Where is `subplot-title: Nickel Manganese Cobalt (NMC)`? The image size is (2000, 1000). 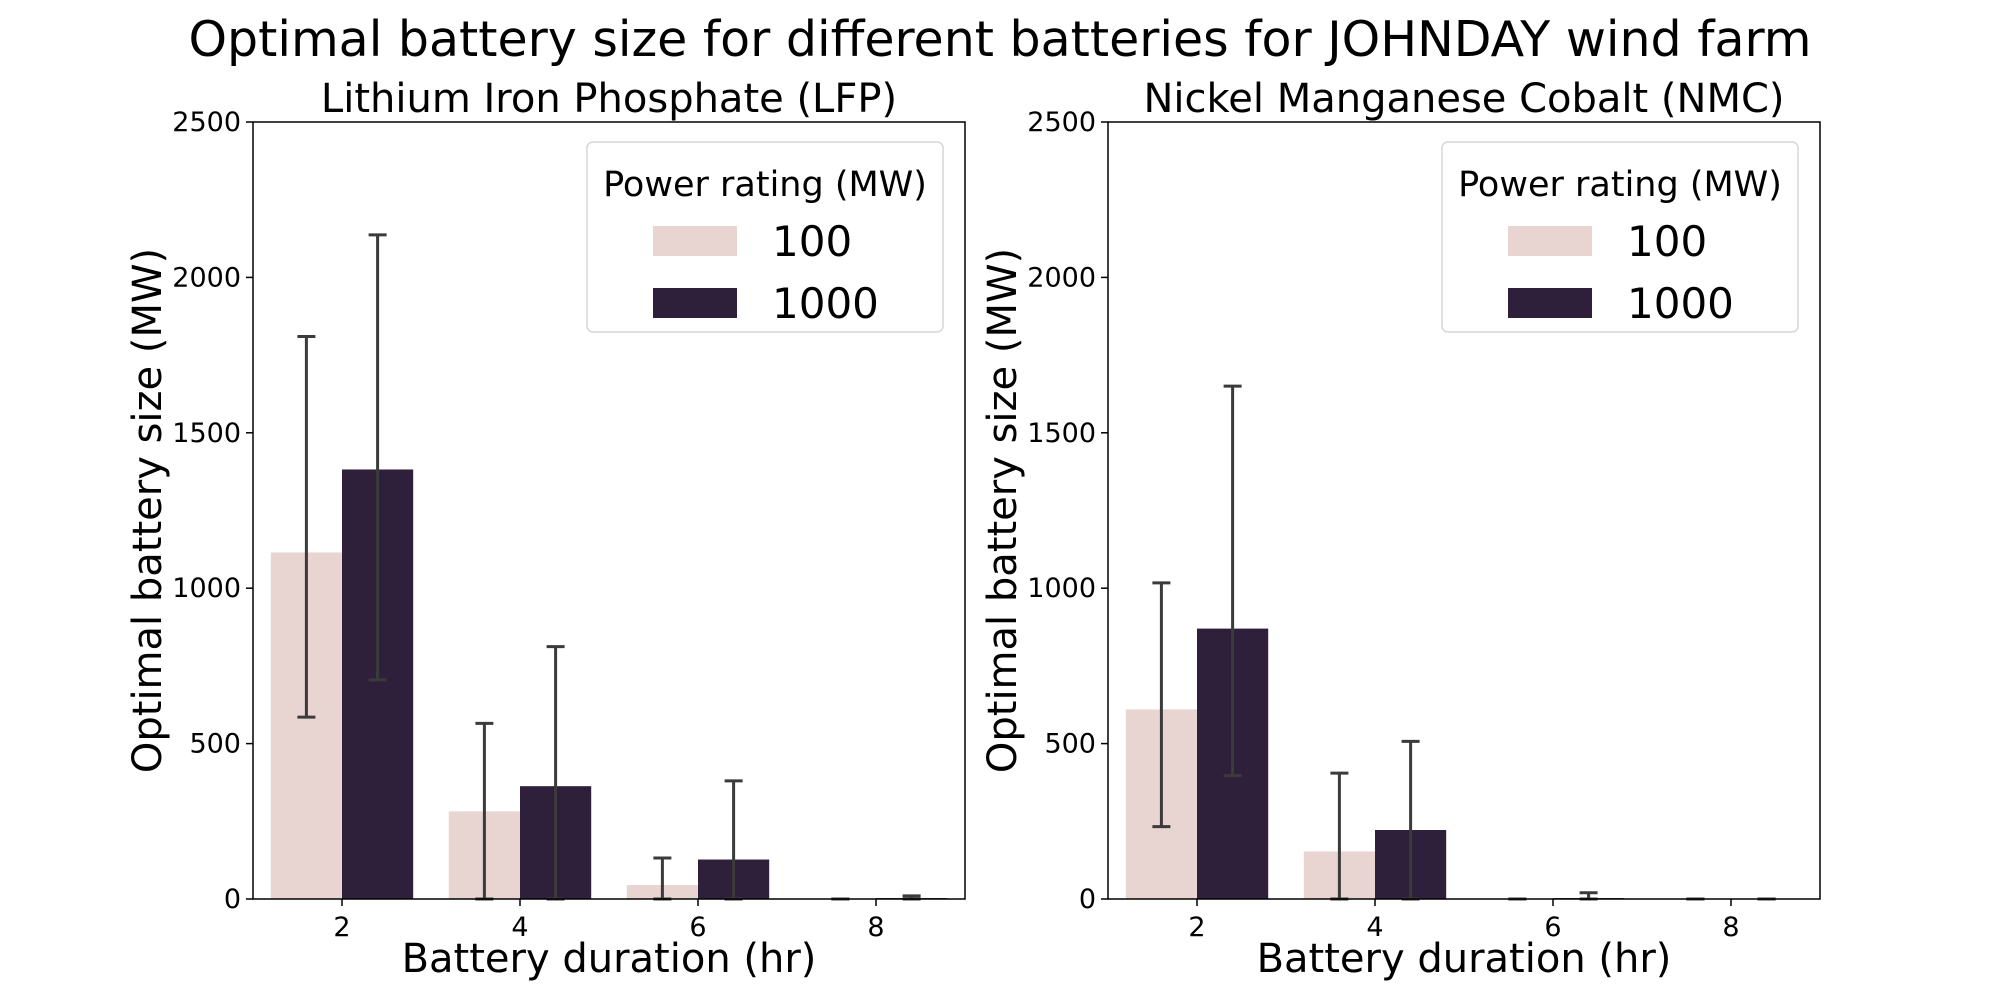
subplot-title: Nickel Manganese Cobalt (NMC) is located at coordinates (1464, 99).